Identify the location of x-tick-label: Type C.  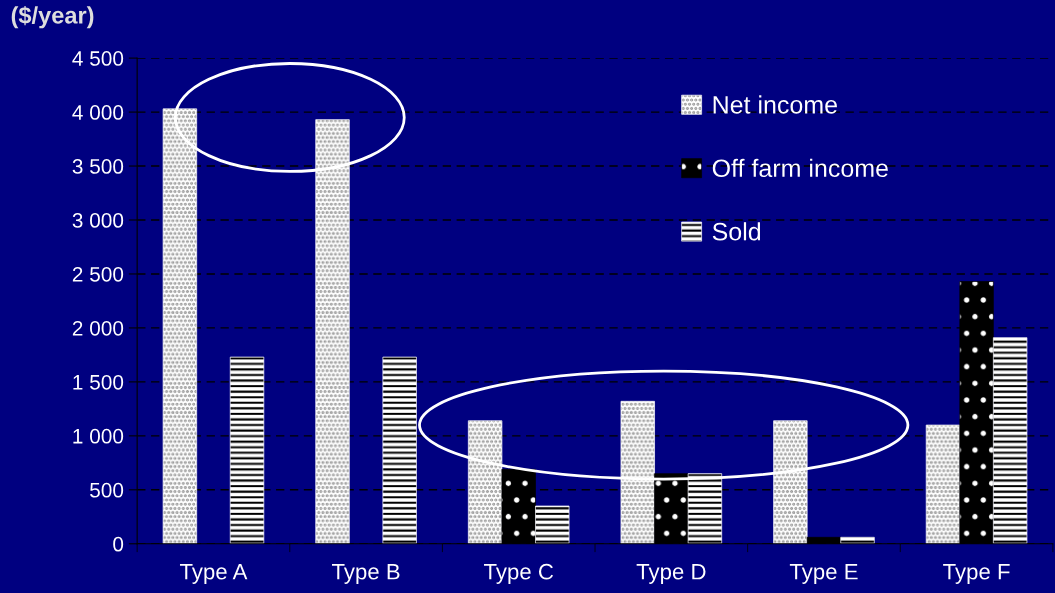
(519, 573).